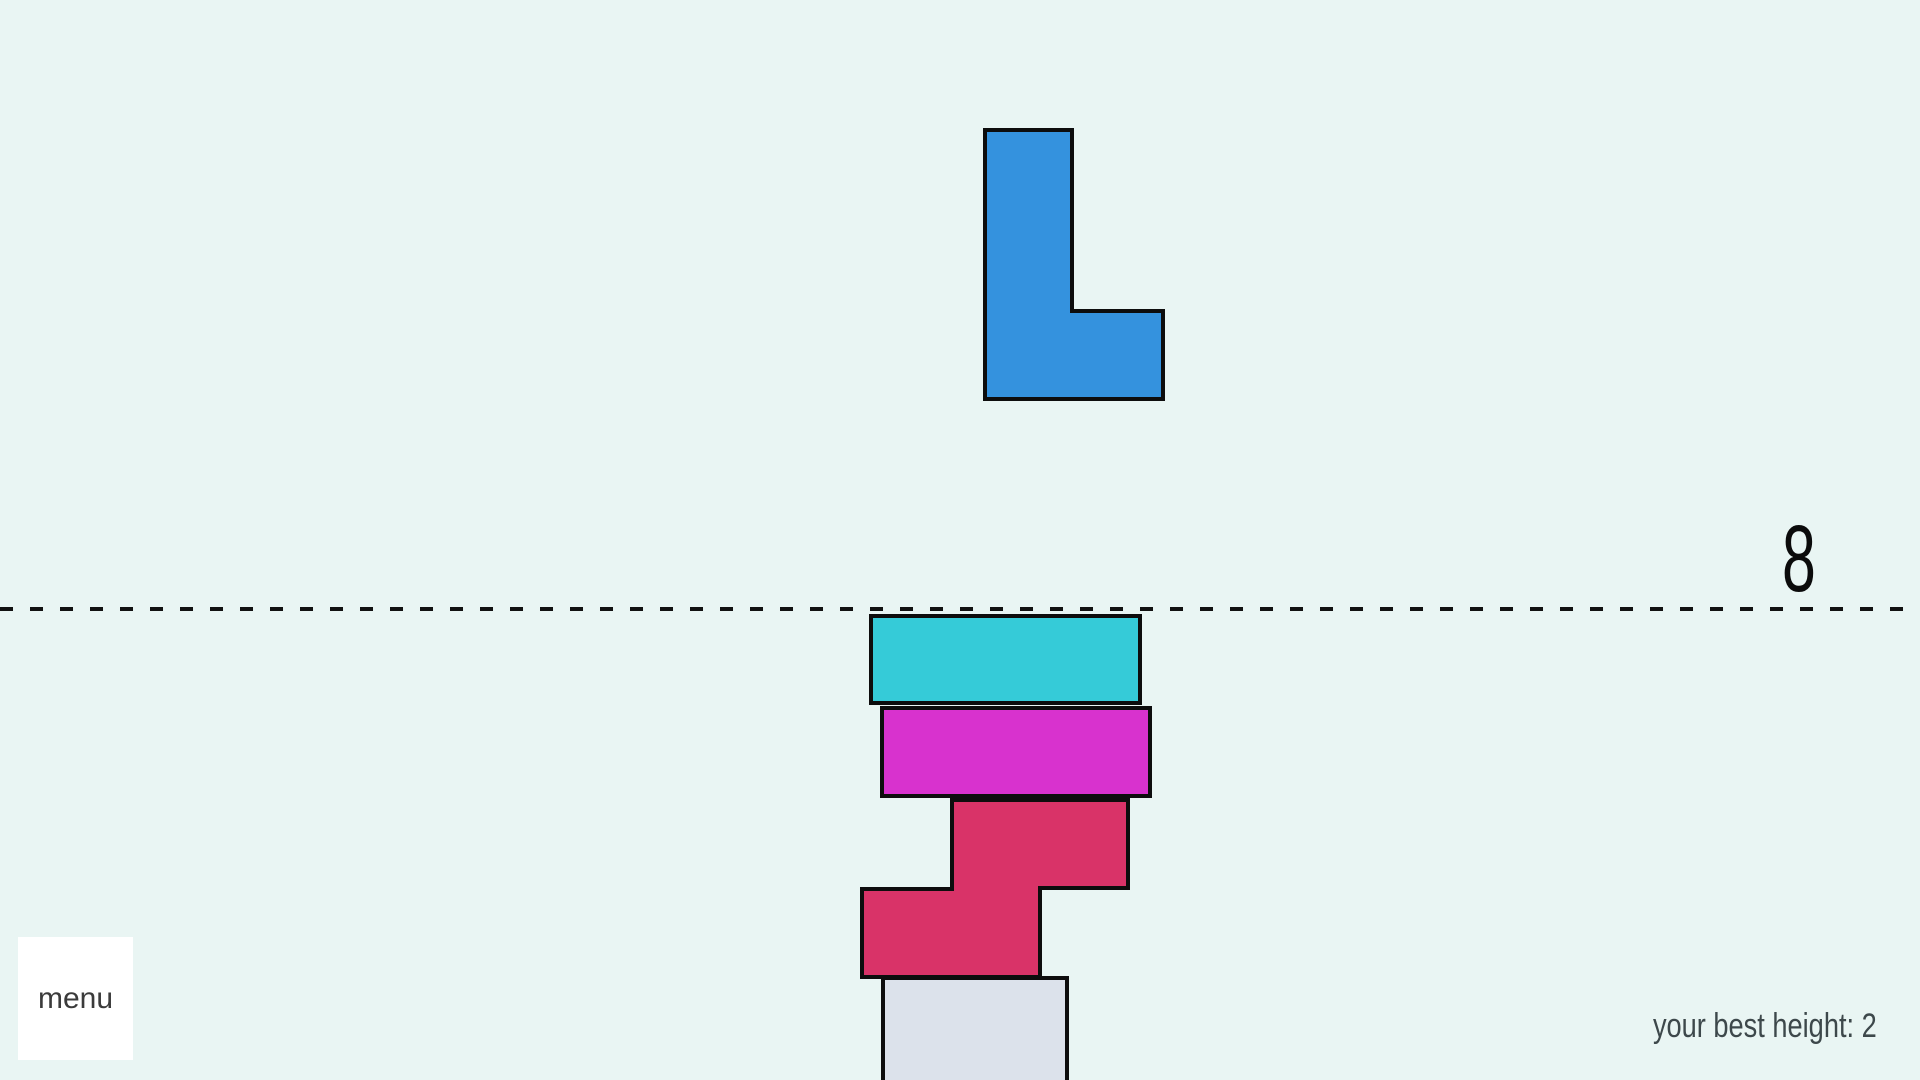 This screenshot has height=1080, width=1920. What do you see at coordinates (1074, 264) in the screenshot?
I see `falling-l-piece` at bounding box center [1074, 264].